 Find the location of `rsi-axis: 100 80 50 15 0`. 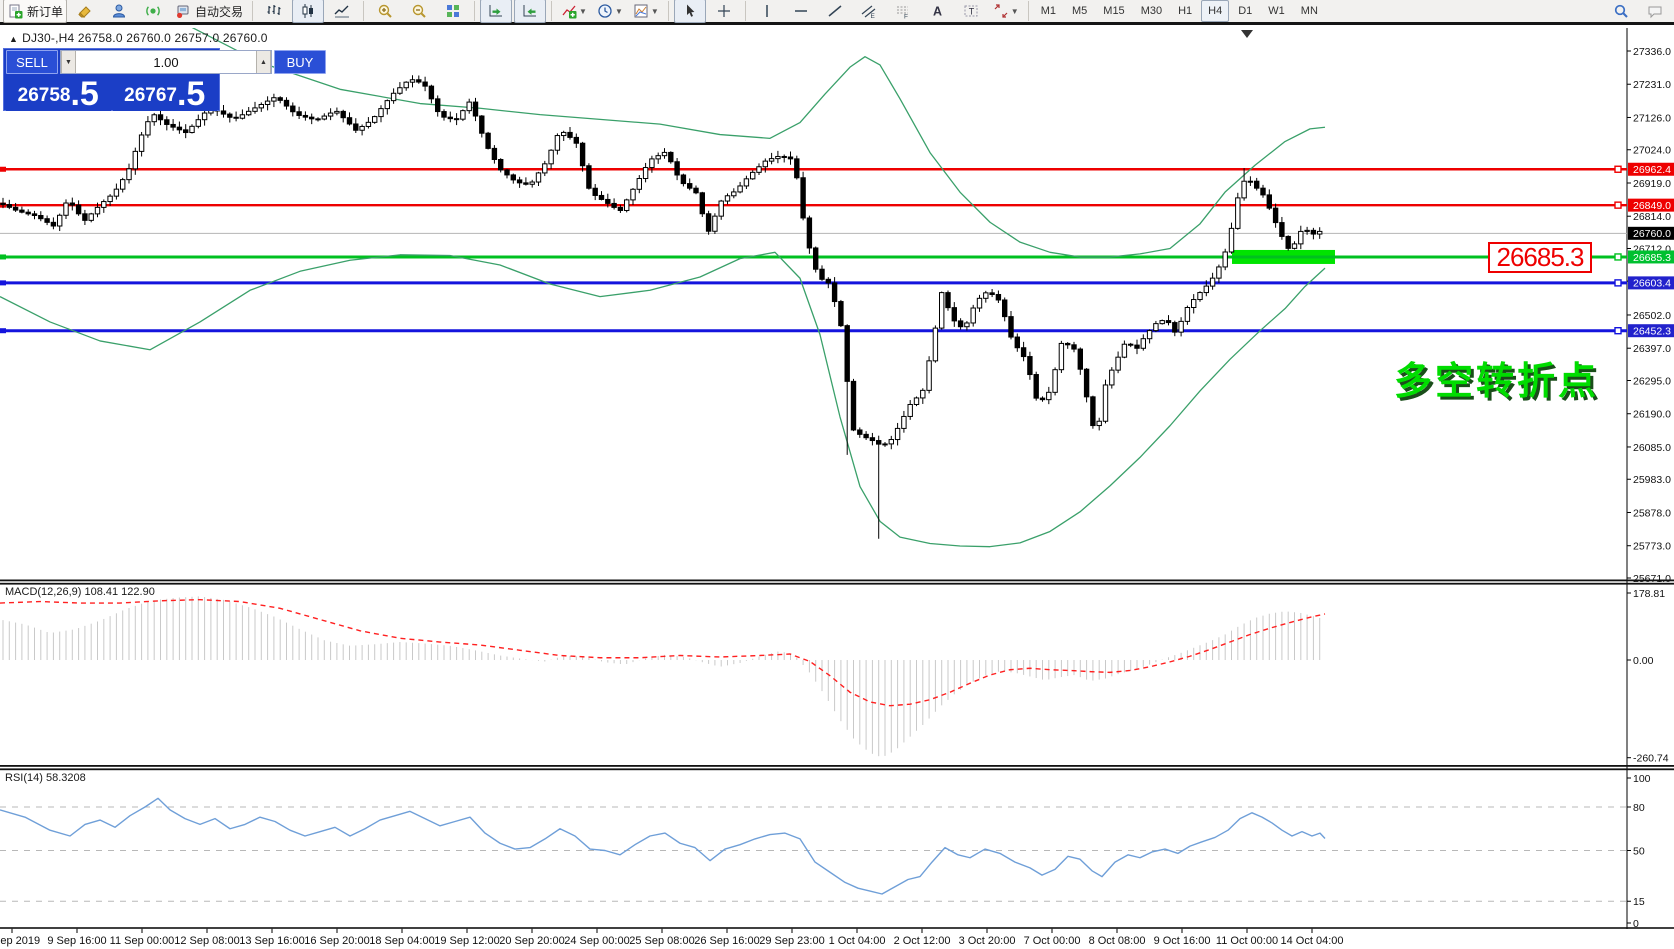

rsi-axis: 100 80 50 15 0 is located at coordinates (1639, 851).